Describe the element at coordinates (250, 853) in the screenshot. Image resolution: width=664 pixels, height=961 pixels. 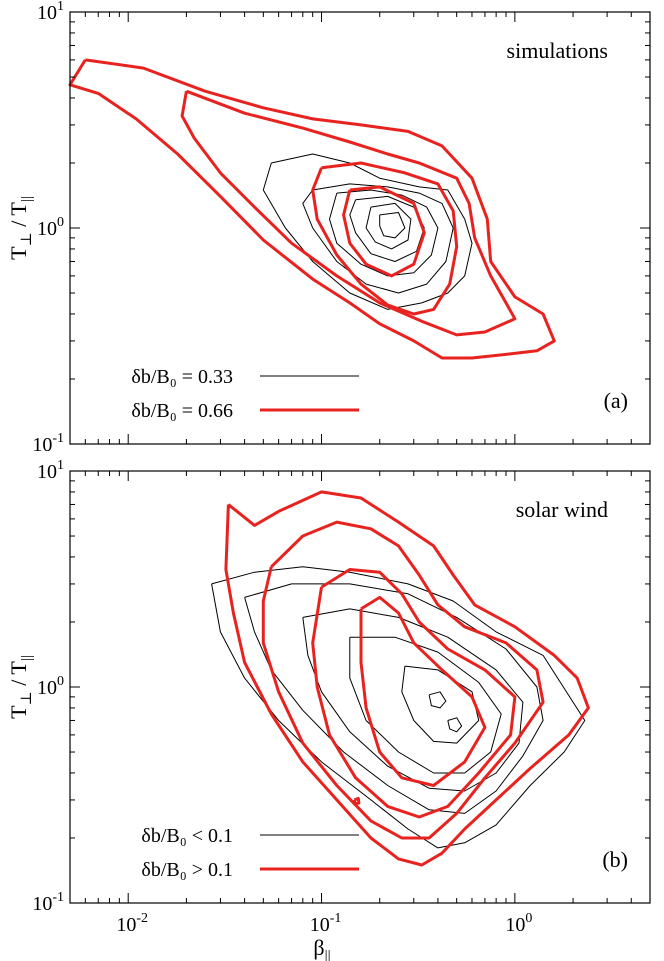
I see `legend-solar-wind: δb/B₀ < 0.1 δb/B₀ > 0.1` at that location.